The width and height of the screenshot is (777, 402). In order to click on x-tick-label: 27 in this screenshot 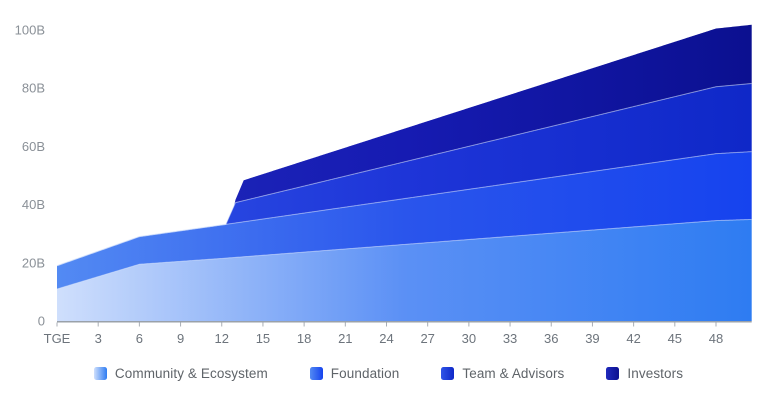, I will do `click(427, 338)`.